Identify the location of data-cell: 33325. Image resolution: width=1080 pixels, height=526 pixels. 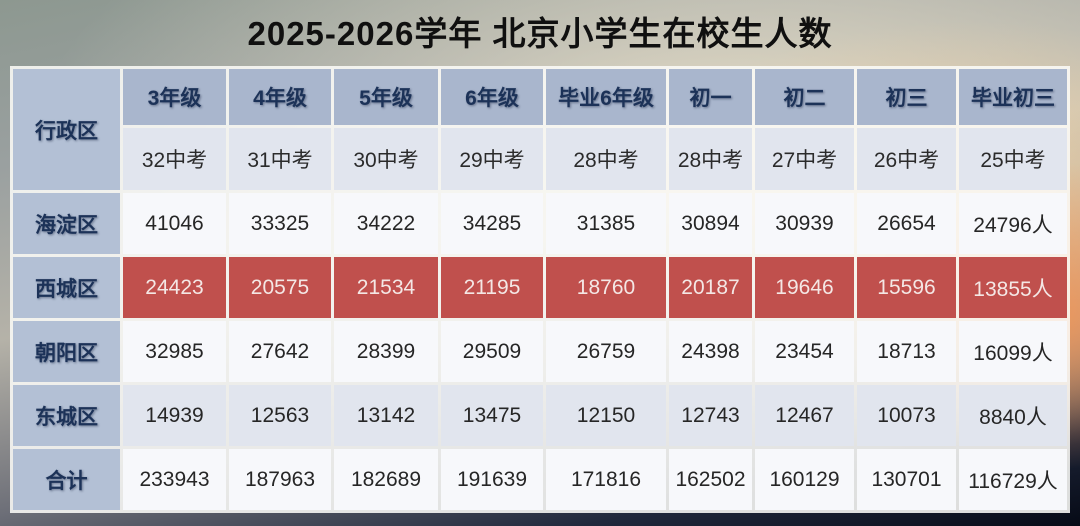
(280, 223).